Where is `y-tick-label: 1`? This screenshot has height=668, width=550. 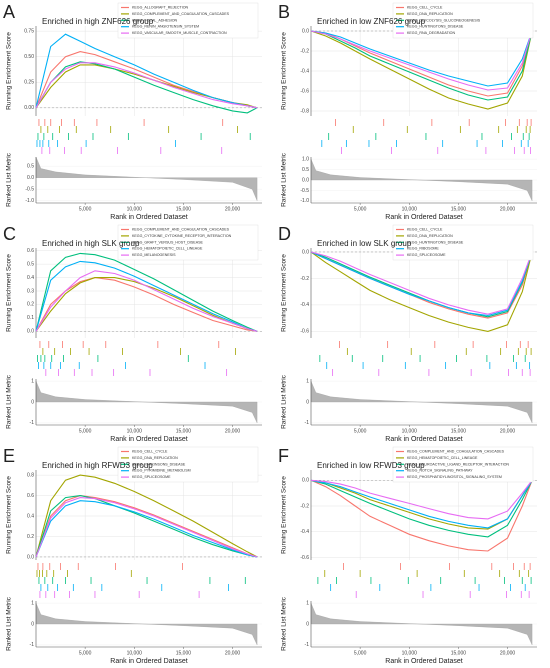
y-tick-label: 1 is located at coordinates (32, 603).